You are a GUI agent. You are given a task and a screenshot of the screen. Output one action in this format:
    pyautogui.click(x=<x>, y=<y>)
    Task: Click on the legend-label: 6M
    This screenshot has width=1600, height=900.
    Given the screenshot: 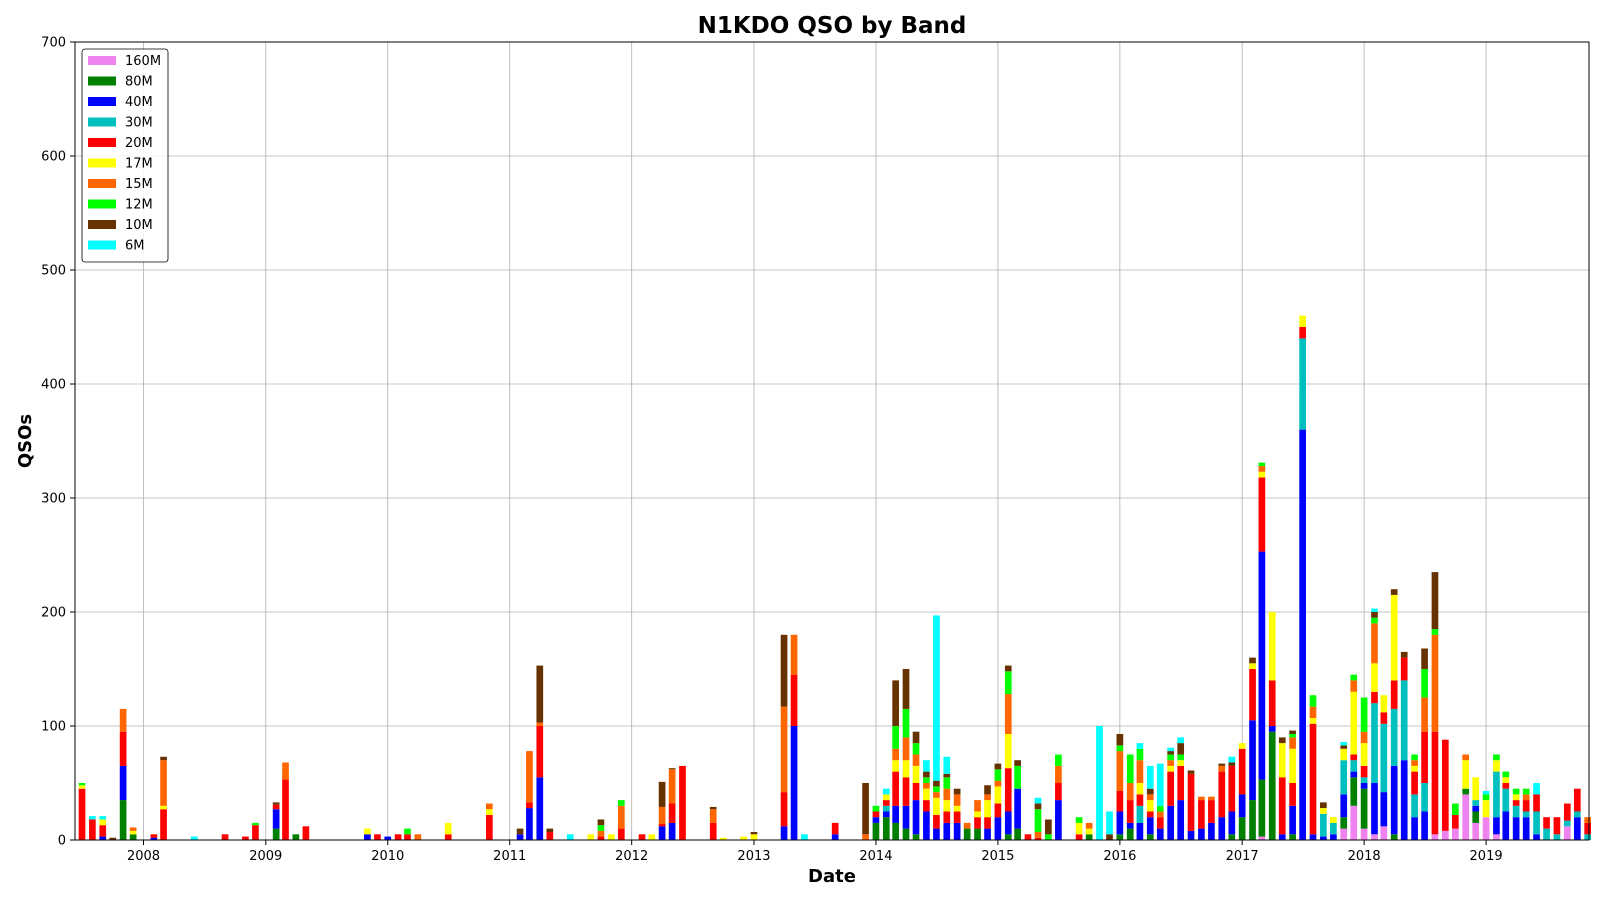 What is the action you would take?
    pyautogui.click(x=135, y=246)
    